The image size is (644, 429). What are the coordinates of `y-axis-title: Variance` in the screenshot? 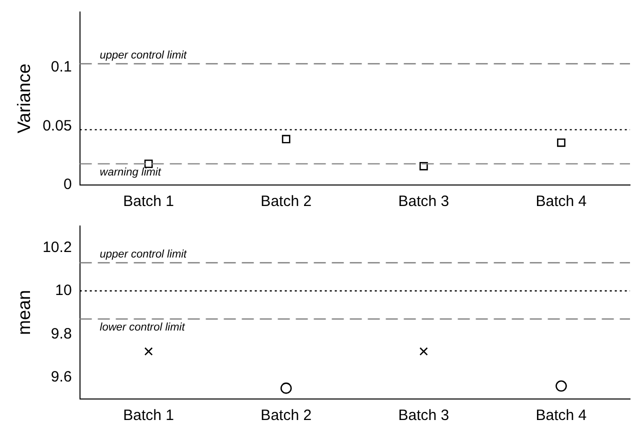 It's located at (24, 99).